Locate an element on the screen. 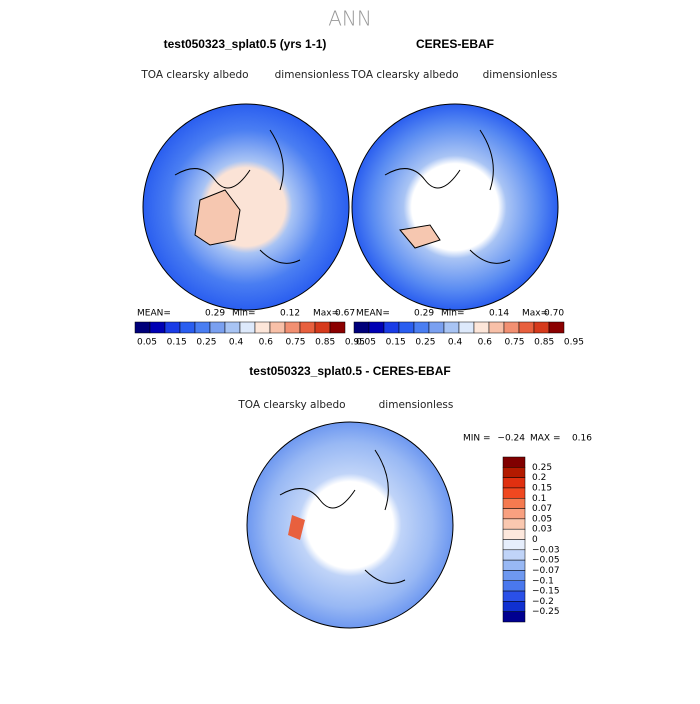  stat-value: 0.70 is located at coordinates (554, 314).